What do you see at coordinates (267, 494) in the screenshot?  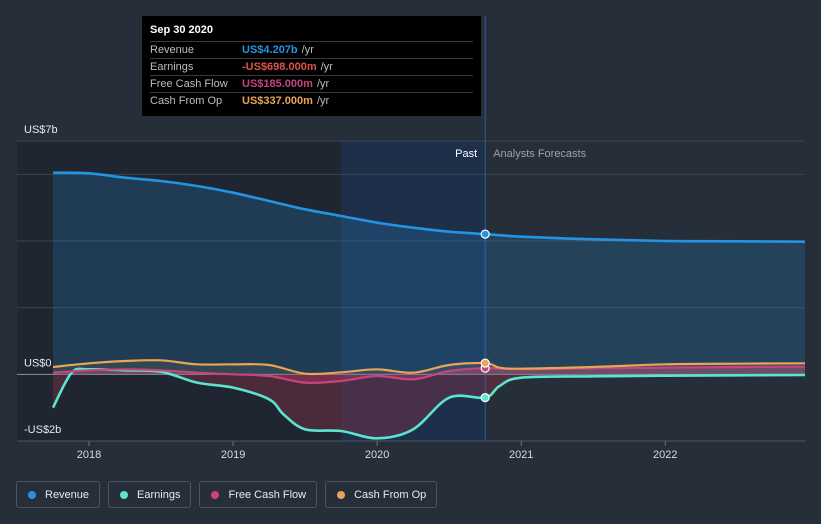 I see `legend-label: Free Cash Flow` at bounding box center [267, 494].